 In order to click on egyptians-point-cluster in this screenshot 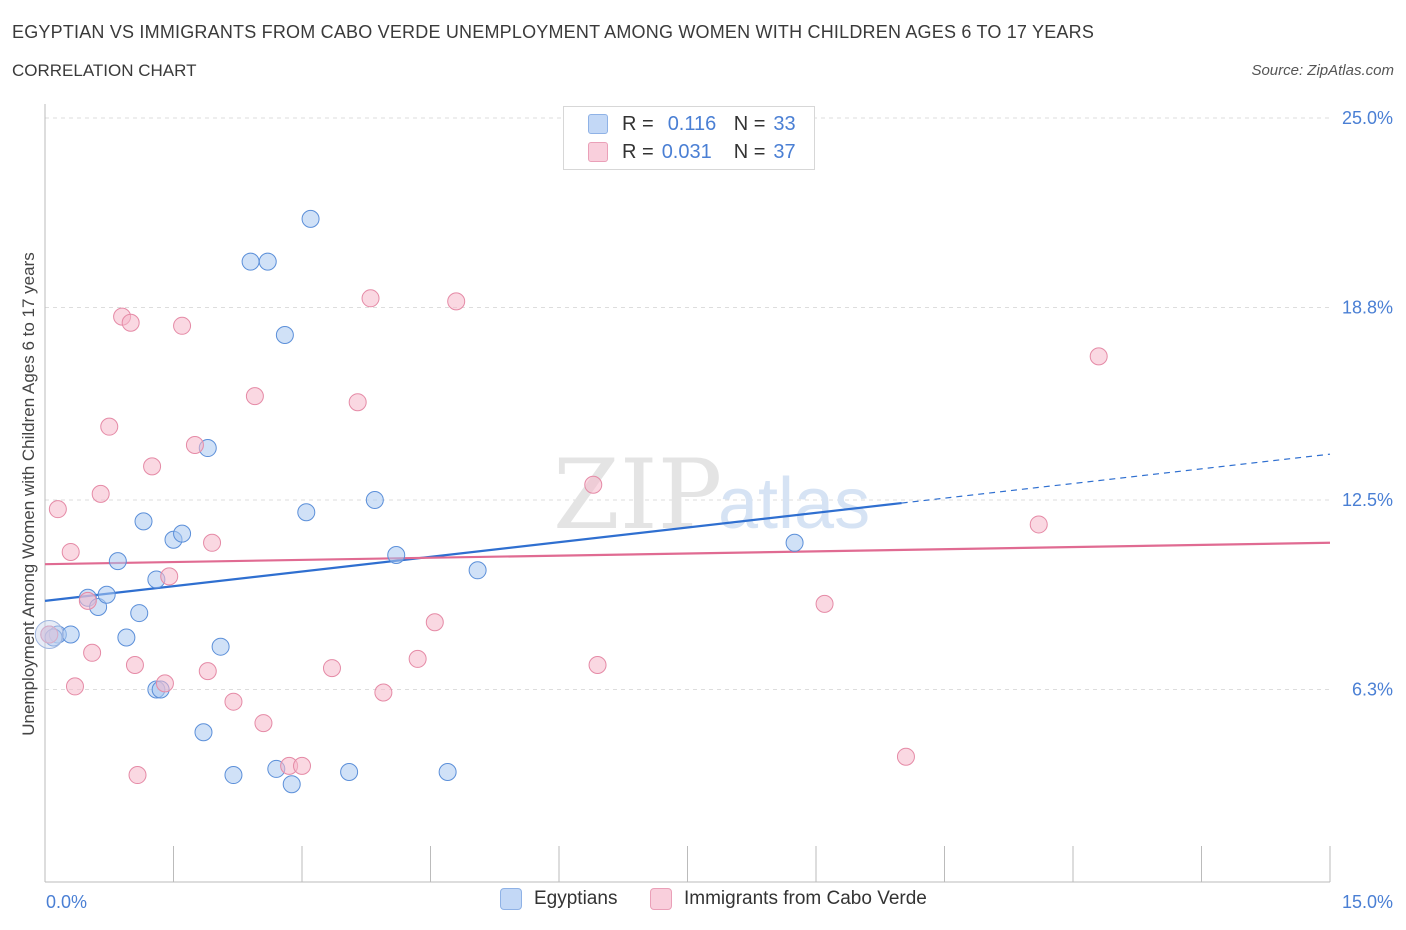, I will do `click(49, 634)`.